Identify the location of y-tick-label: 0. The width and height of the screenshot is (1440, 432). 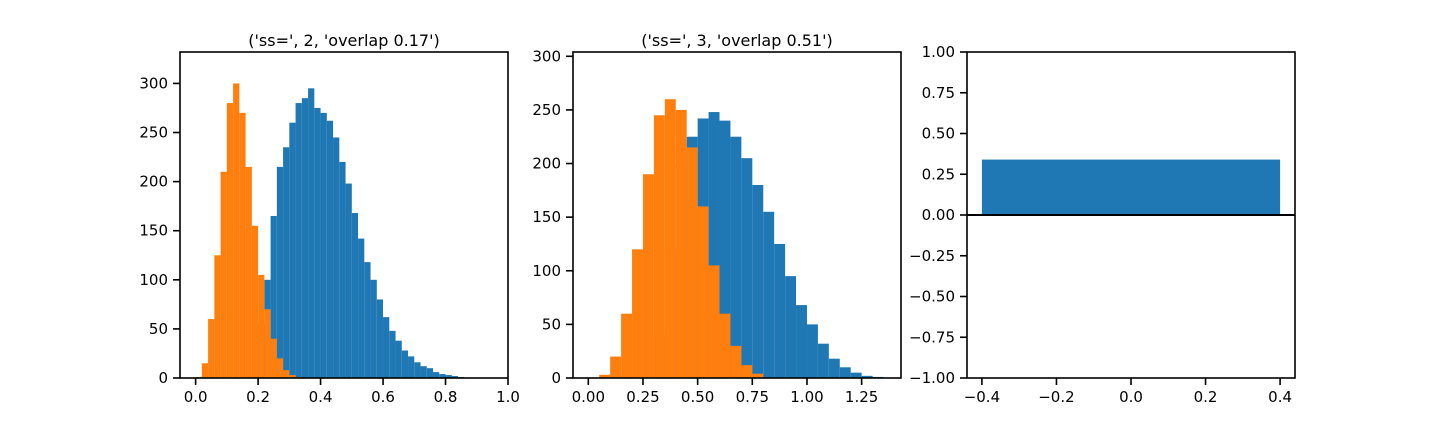
(556, 378).